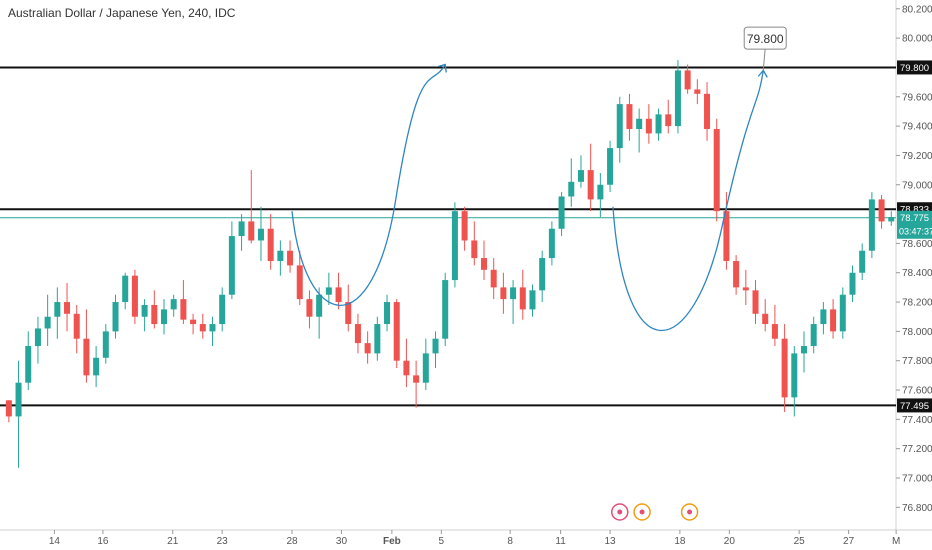 The height and width of the screenshot is (550, 932). What do you see at coordinates (103, 541) in the screenshot?
I see `x-tick-label: 16` at bounding box center [103, 541].